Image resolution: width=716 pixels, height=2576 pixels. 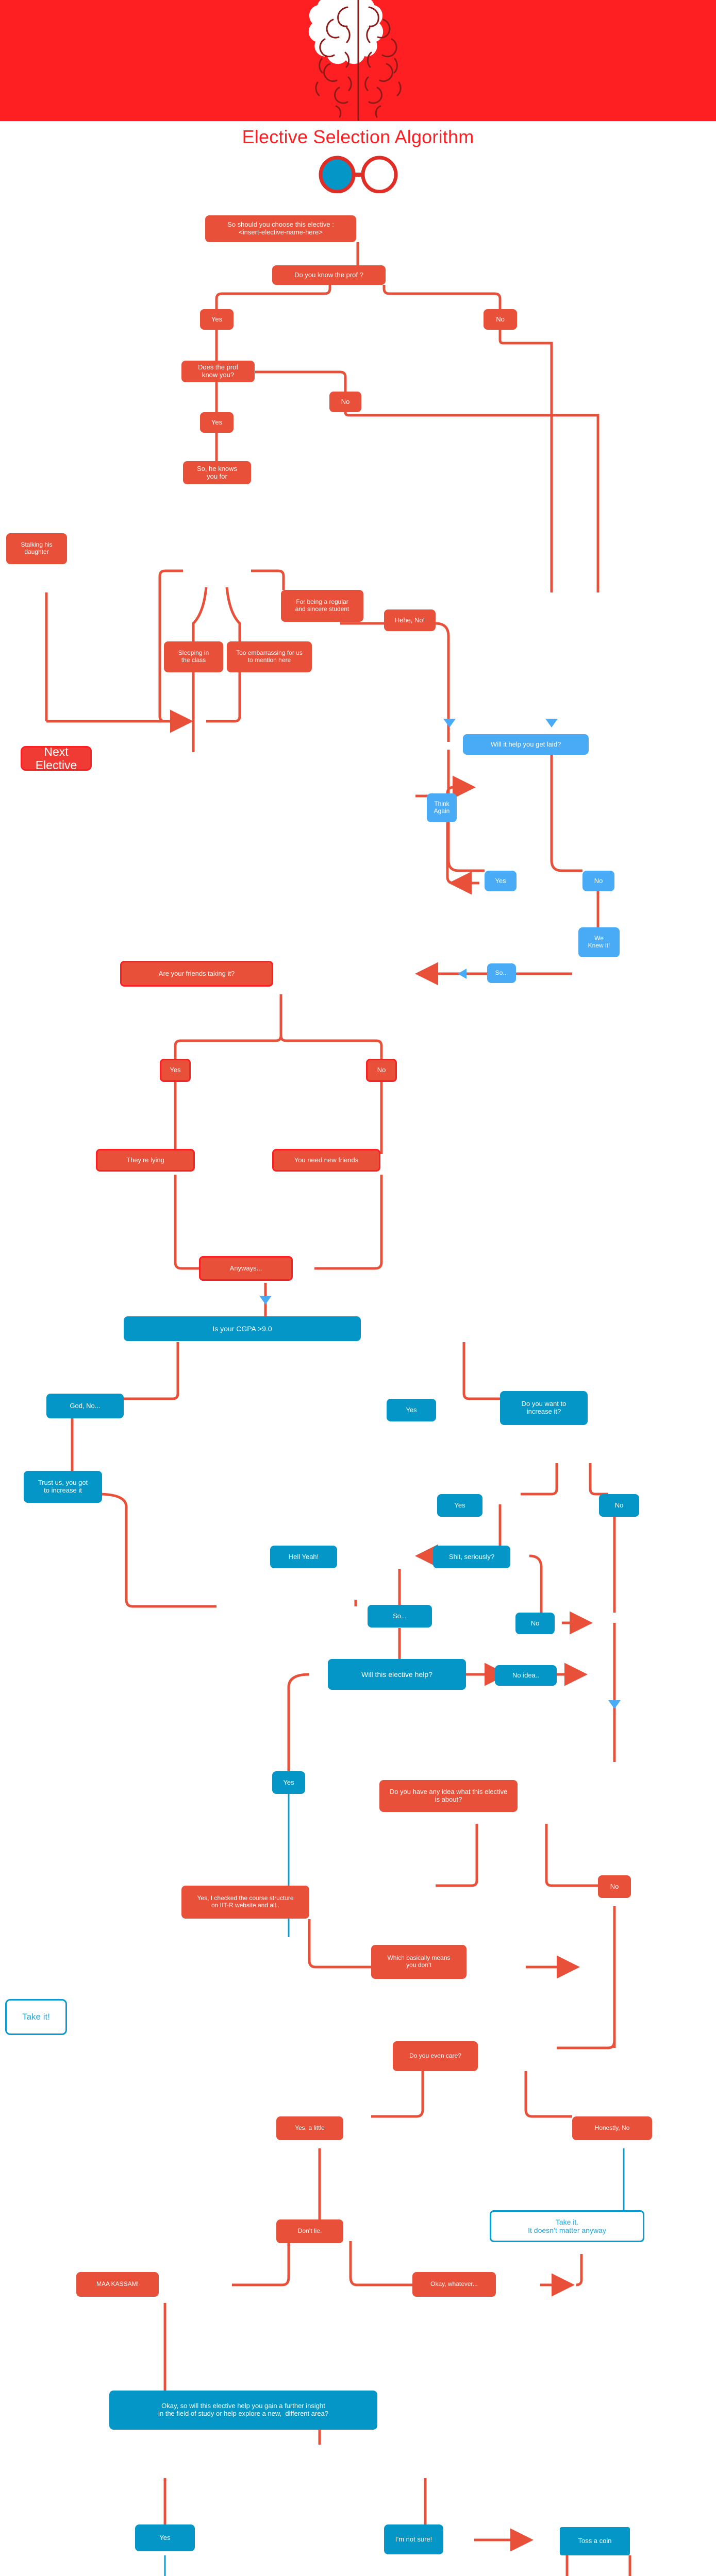 I want to click on node-will-it-help-you-get-laid: Will it help you get laid?, so click(x=526, y=744).